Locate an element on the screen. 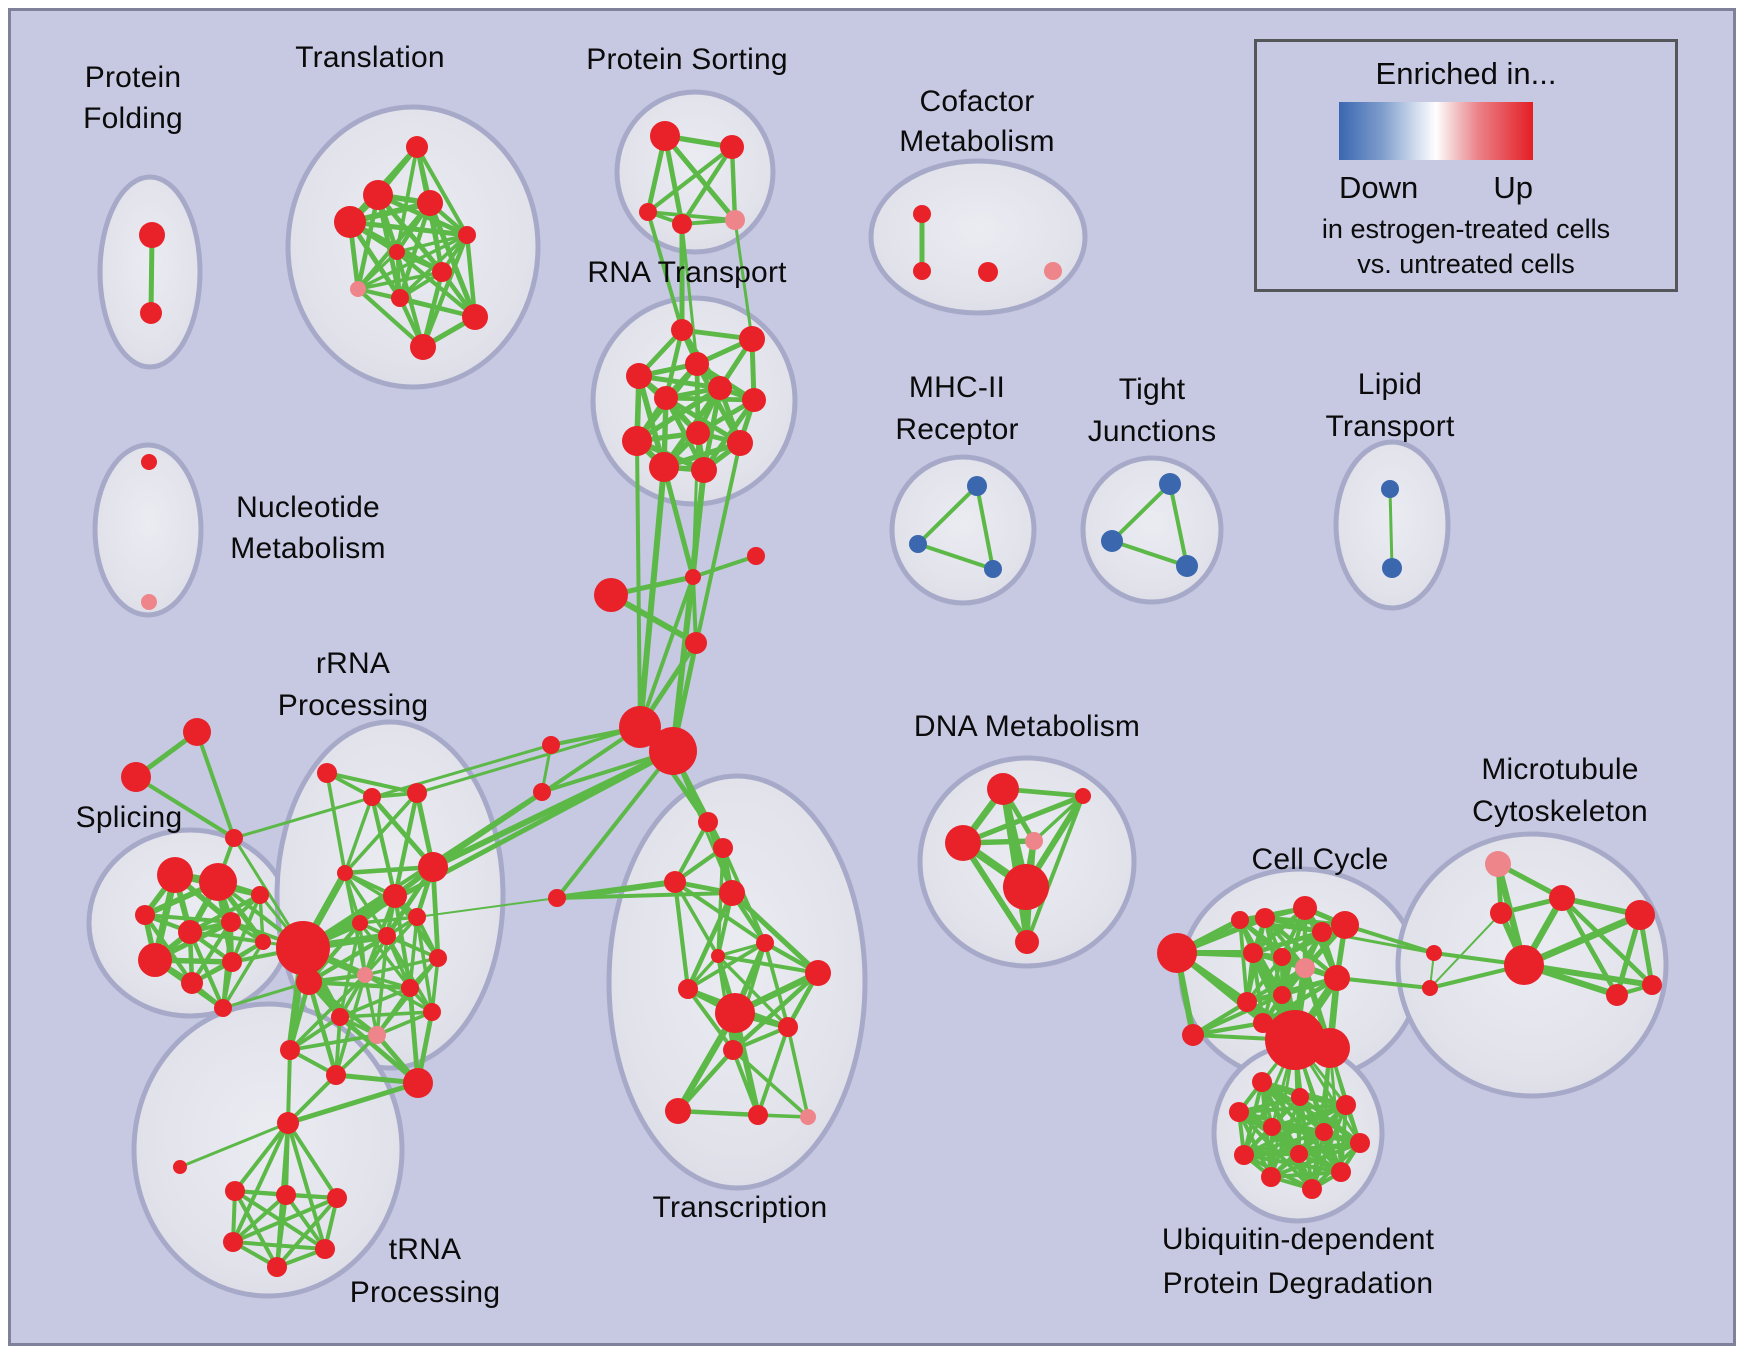 The height and width of the screenshot is (1360, 1750). mhc-ellipse is located at coordinates (963, 530).